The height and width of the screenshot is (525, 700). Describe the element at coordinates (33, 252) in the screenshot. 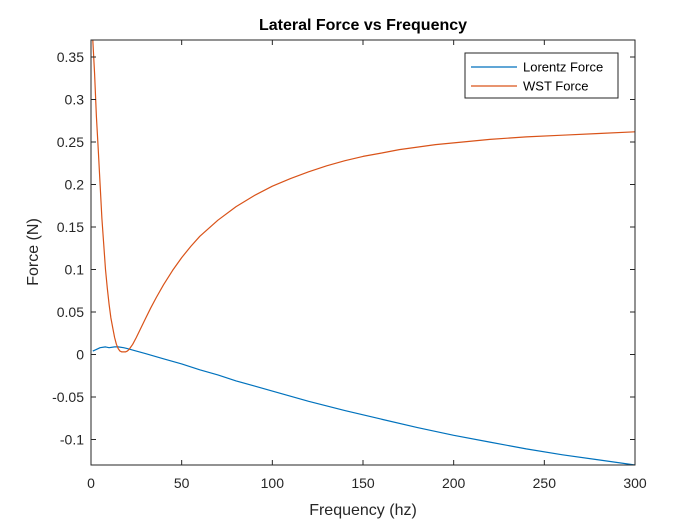

I see `y-axis-label: Force (N)` at that location.